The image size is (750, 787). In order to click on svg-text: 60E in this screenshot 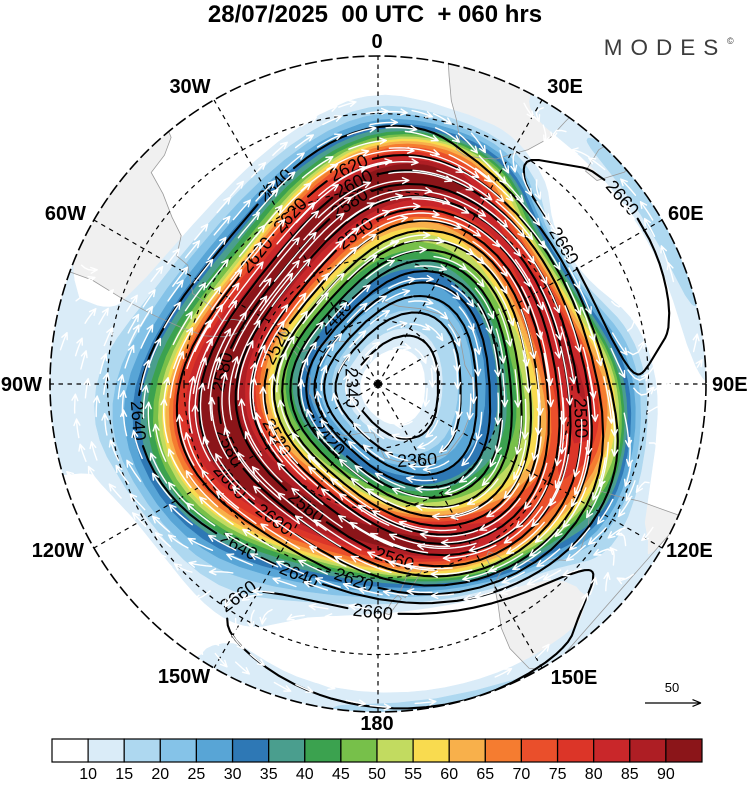, I will do `click(686, 214)`.